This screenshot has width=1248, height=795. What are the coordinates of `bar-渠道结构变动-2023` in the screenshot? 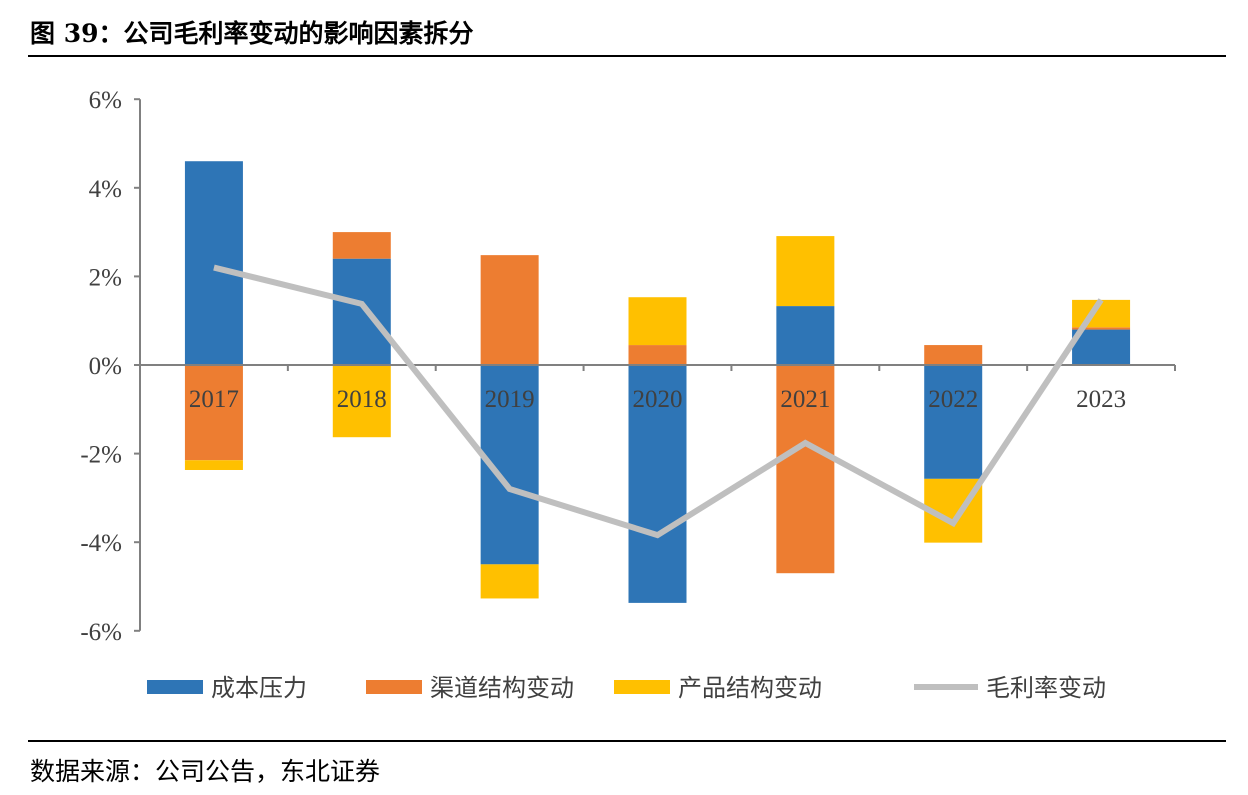 It's located at (1101, 328).